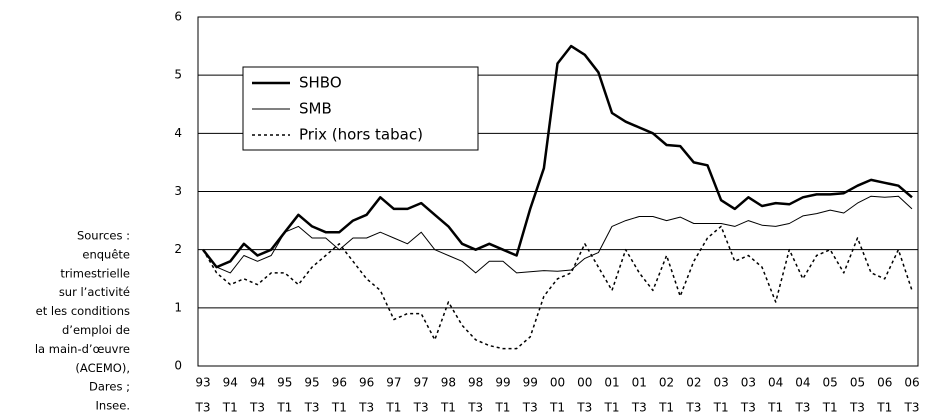 The width and height of the screenshot is (928, 420). What do you see at coordinates (178, 133) in the screenshot?
I see `y-tick-label: 4` at bounding box center [178, 133].